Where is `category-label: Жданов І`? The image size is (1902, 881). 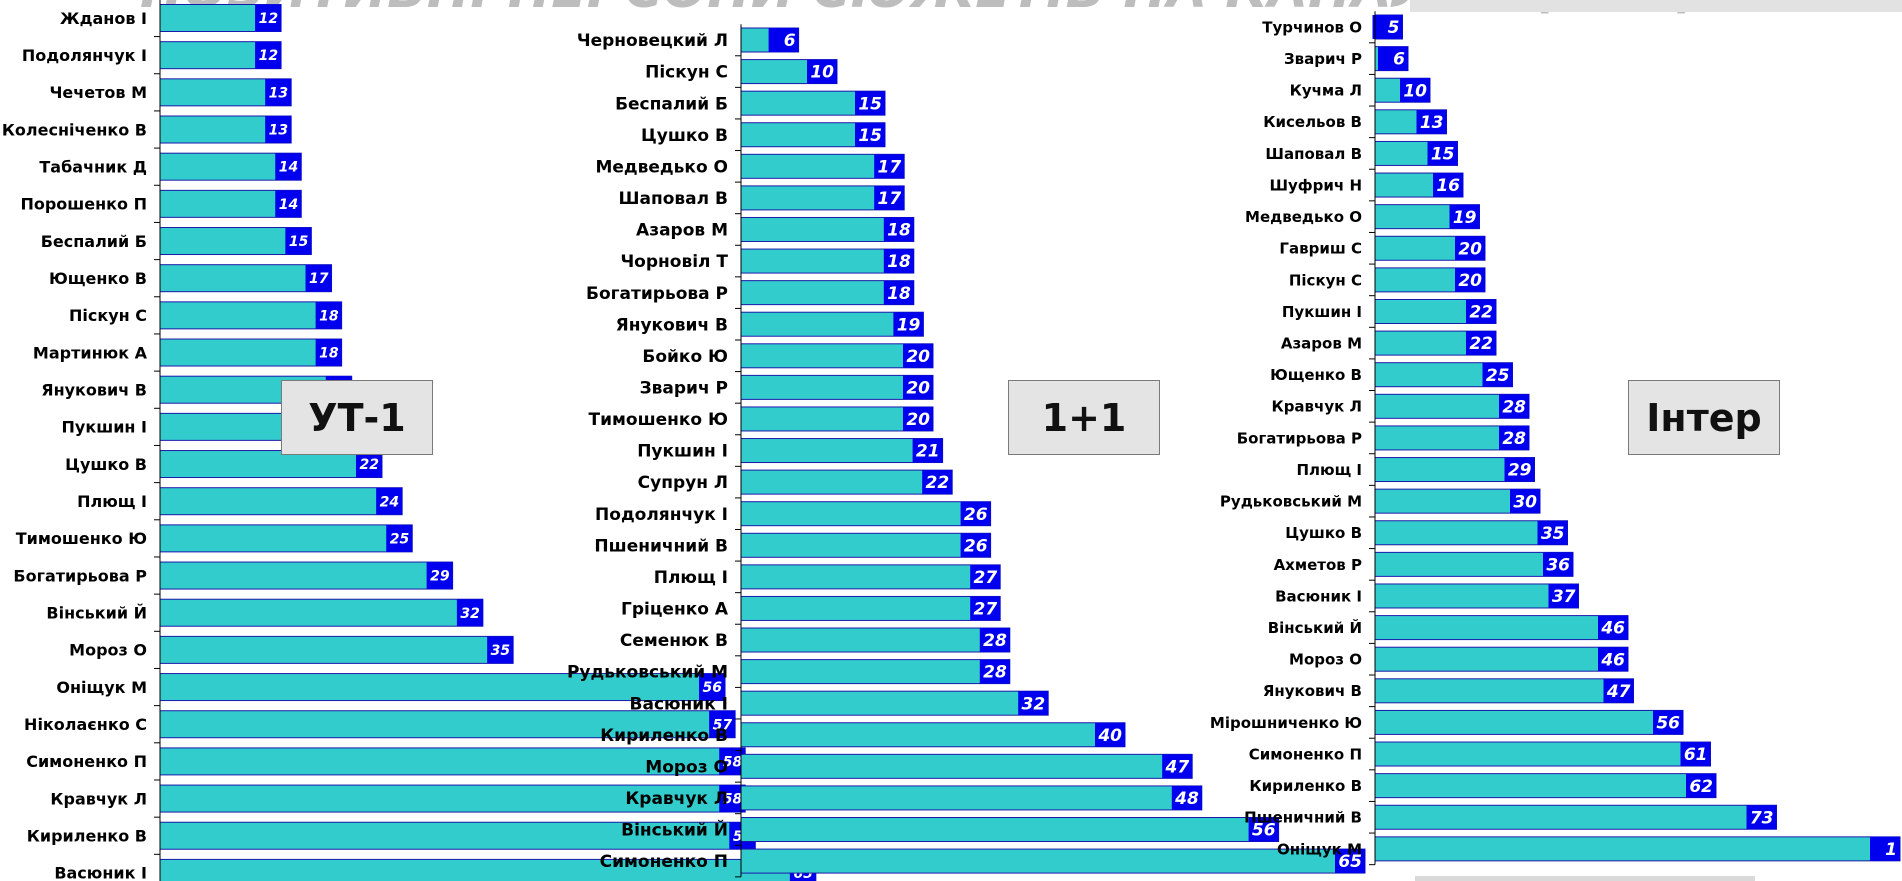
category-label: Жданов І is located at coordinates (103, 18).